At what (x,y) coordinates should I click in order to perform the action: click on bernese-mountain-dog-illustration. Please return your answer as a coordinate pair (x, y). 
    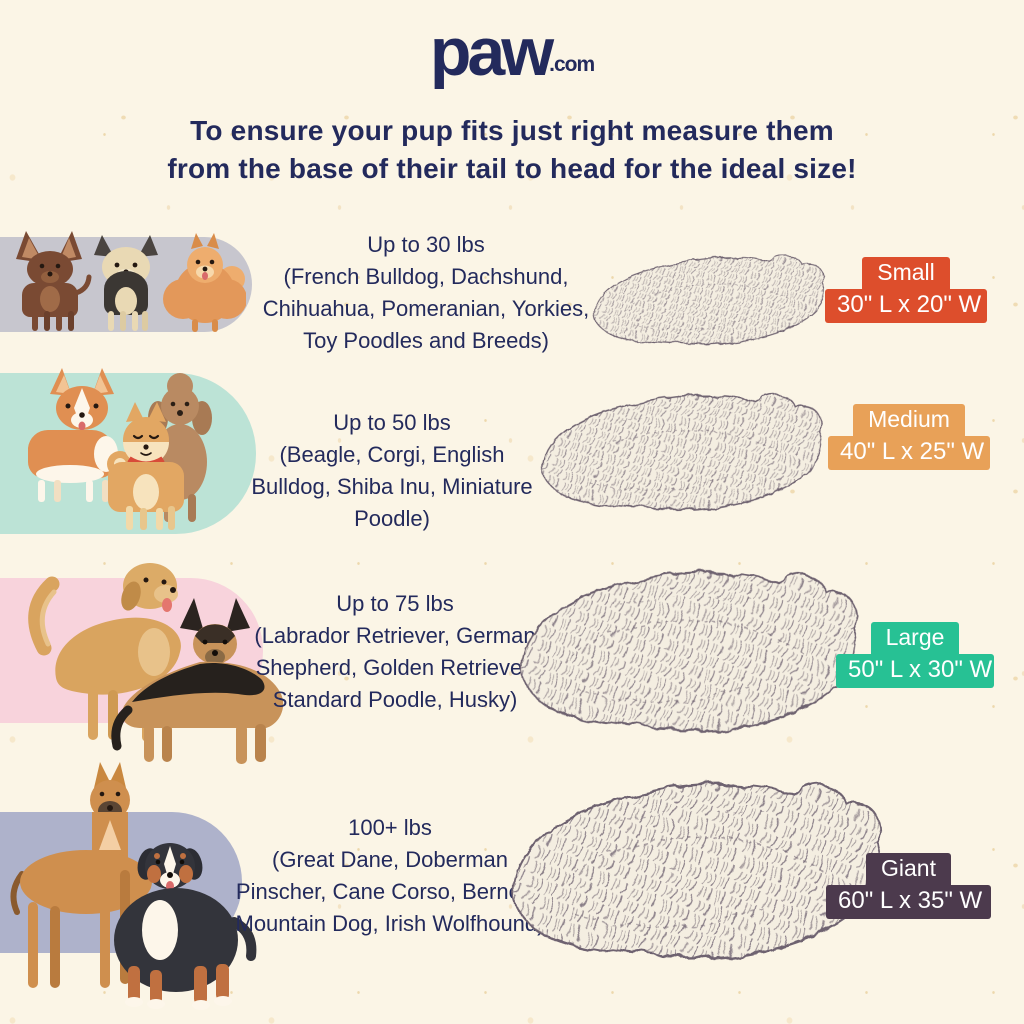
    Looking at the image, I should click on (185, 926).